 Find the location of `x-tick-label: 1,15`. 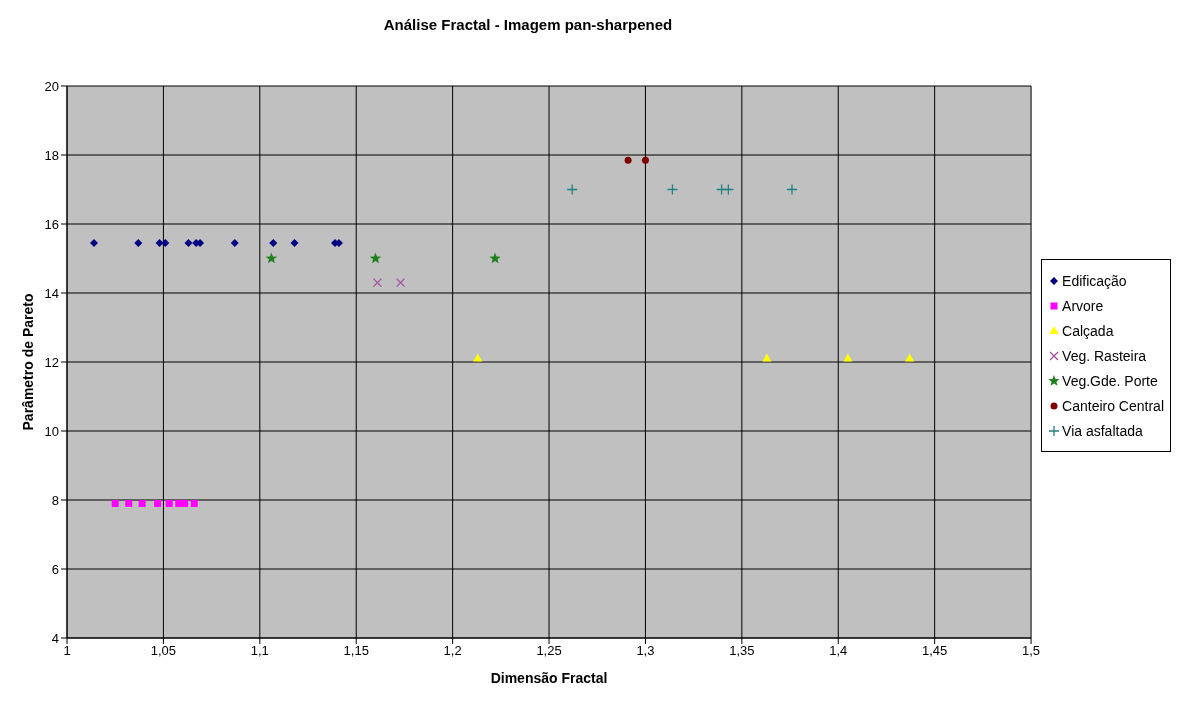

x-tick-label: 1,15 is located at coordinates (356, 651).